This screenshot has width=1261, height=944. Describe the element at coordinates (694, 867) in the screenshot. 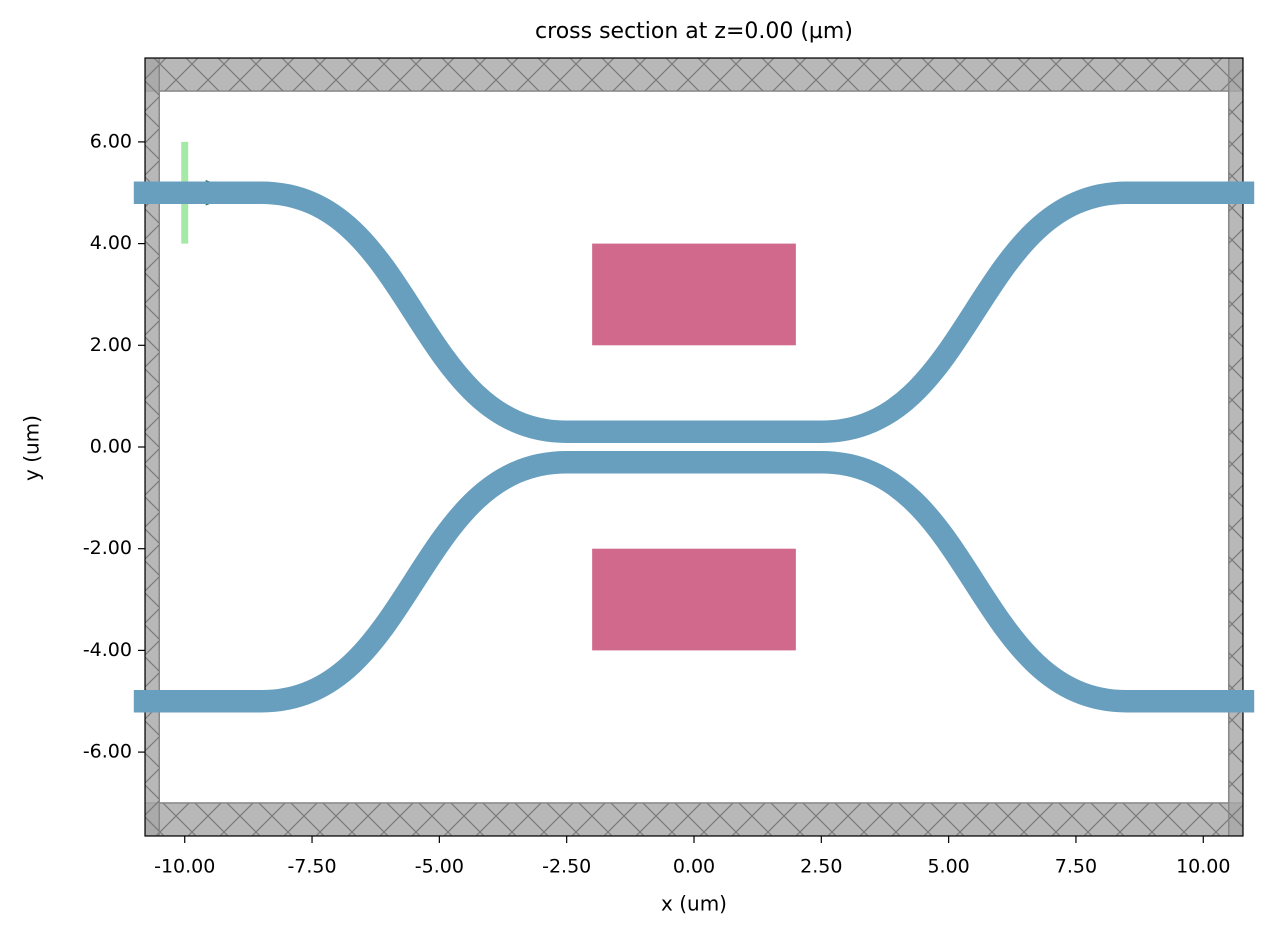

I see `x-tick-label: 0.00` at that location.